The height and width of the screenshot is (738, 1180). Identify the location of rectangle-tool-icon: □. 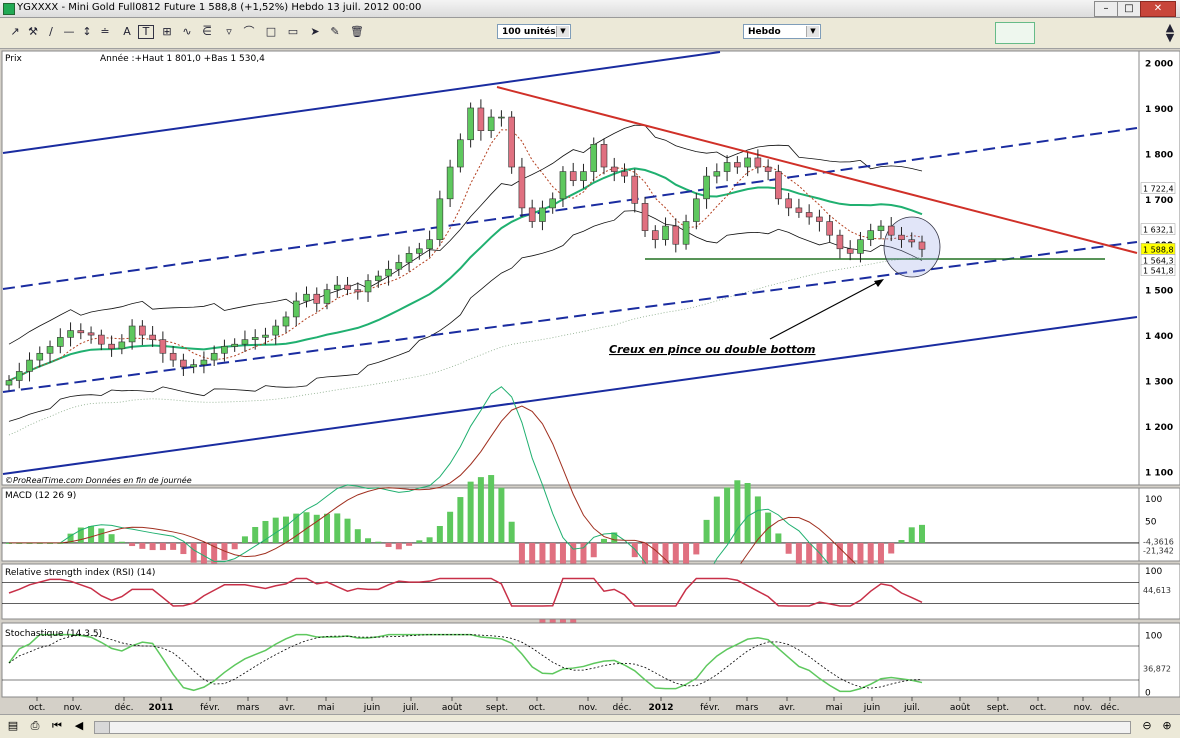
(271, 32).